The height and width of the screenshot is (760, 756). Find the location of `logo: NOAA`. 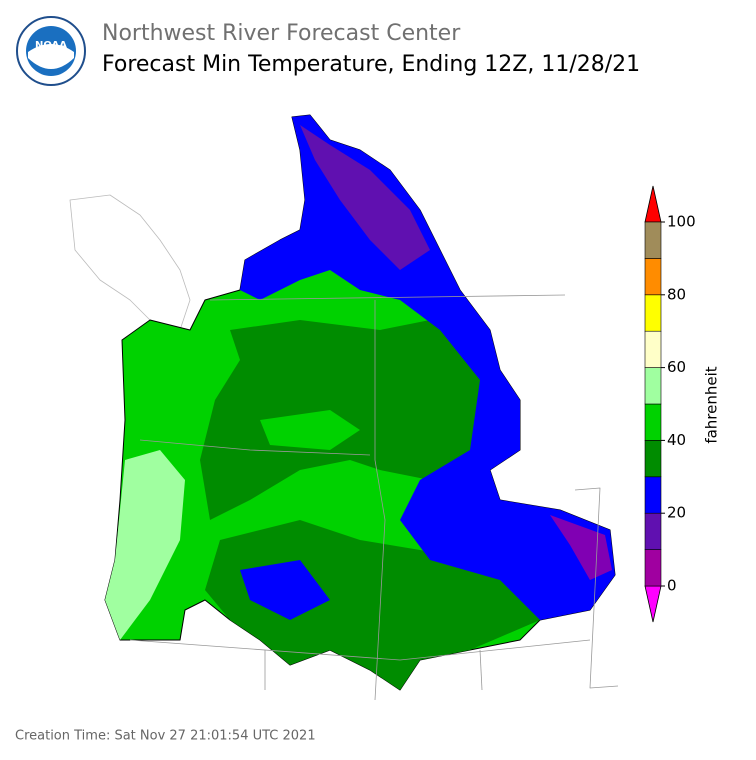

logo: NOAA is located at coordinates (51, 51).